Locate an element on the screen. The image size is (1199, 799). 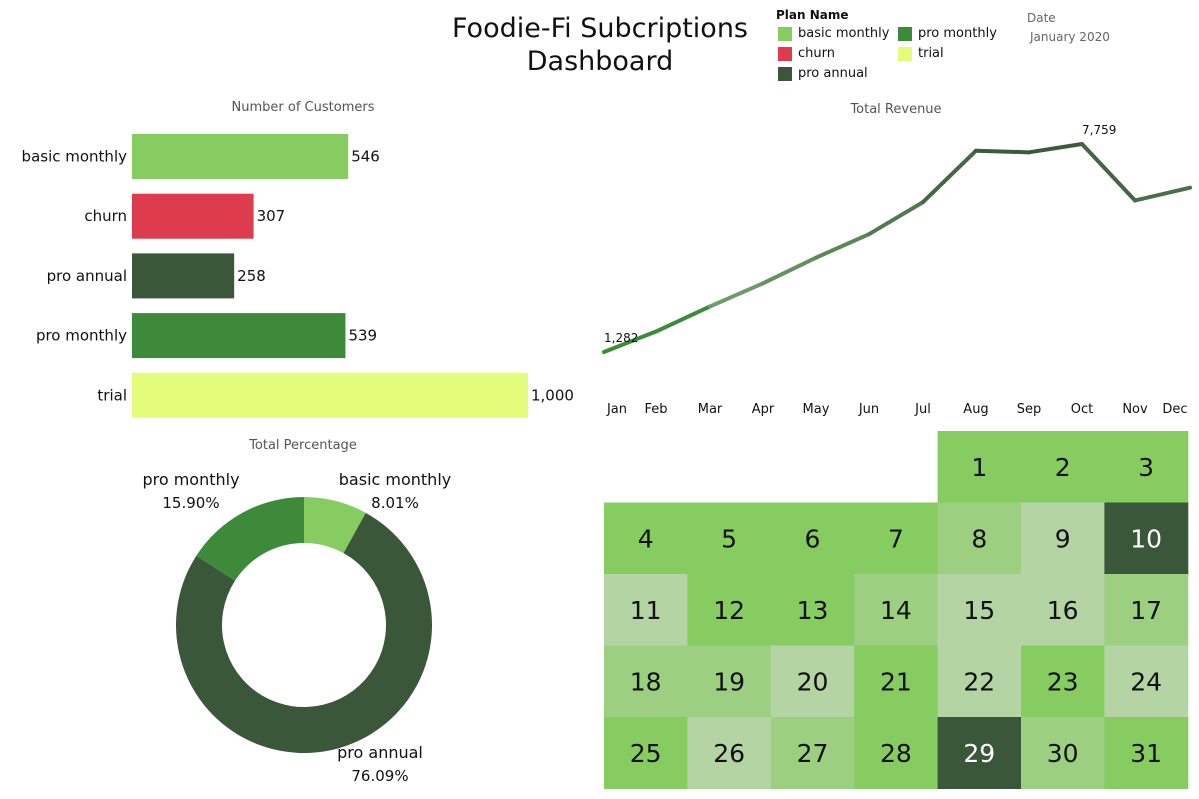
calendar-day-number: 21 is located at coordinates (896, 681).